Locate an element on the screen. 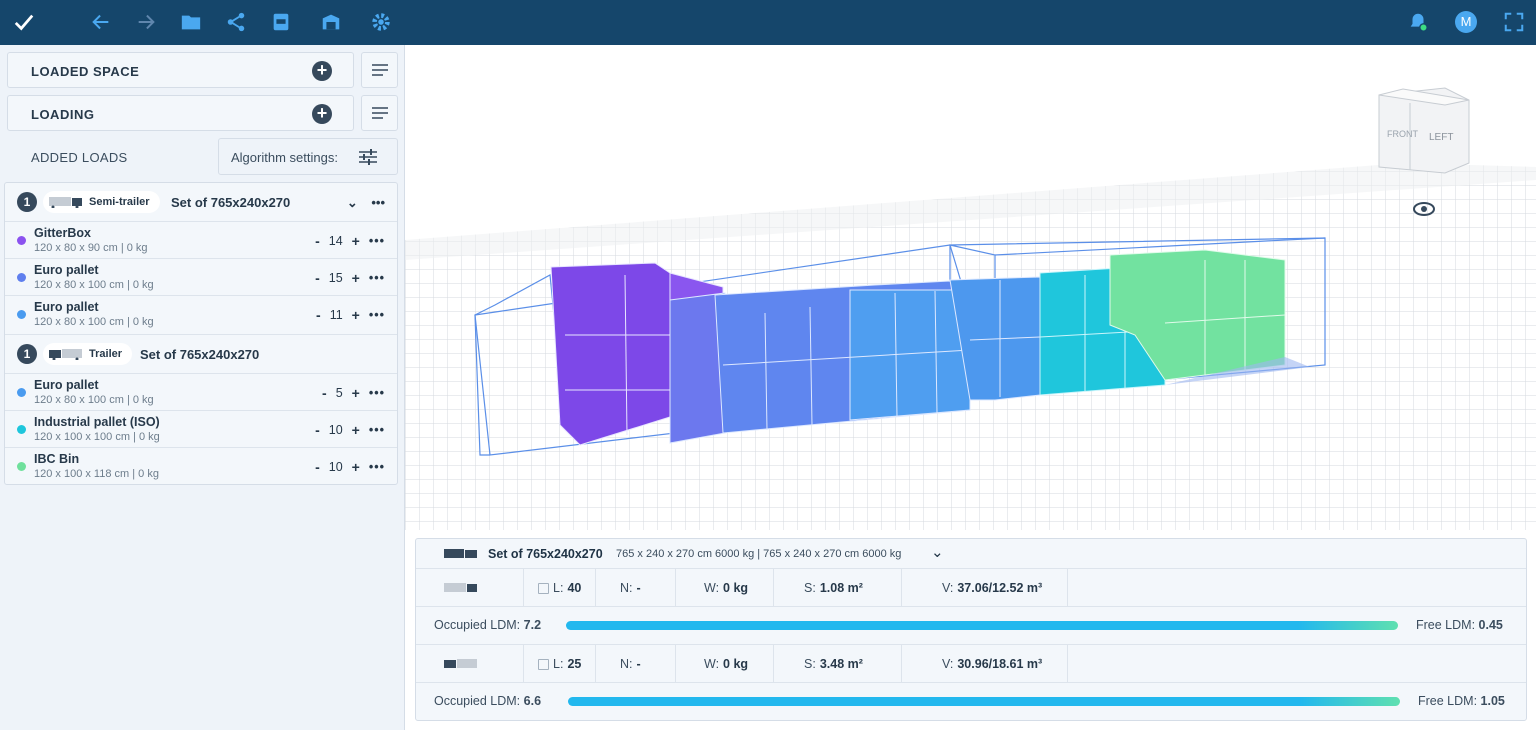  view-cube-left-label: LEFT is located at coordinates (1441, 137).